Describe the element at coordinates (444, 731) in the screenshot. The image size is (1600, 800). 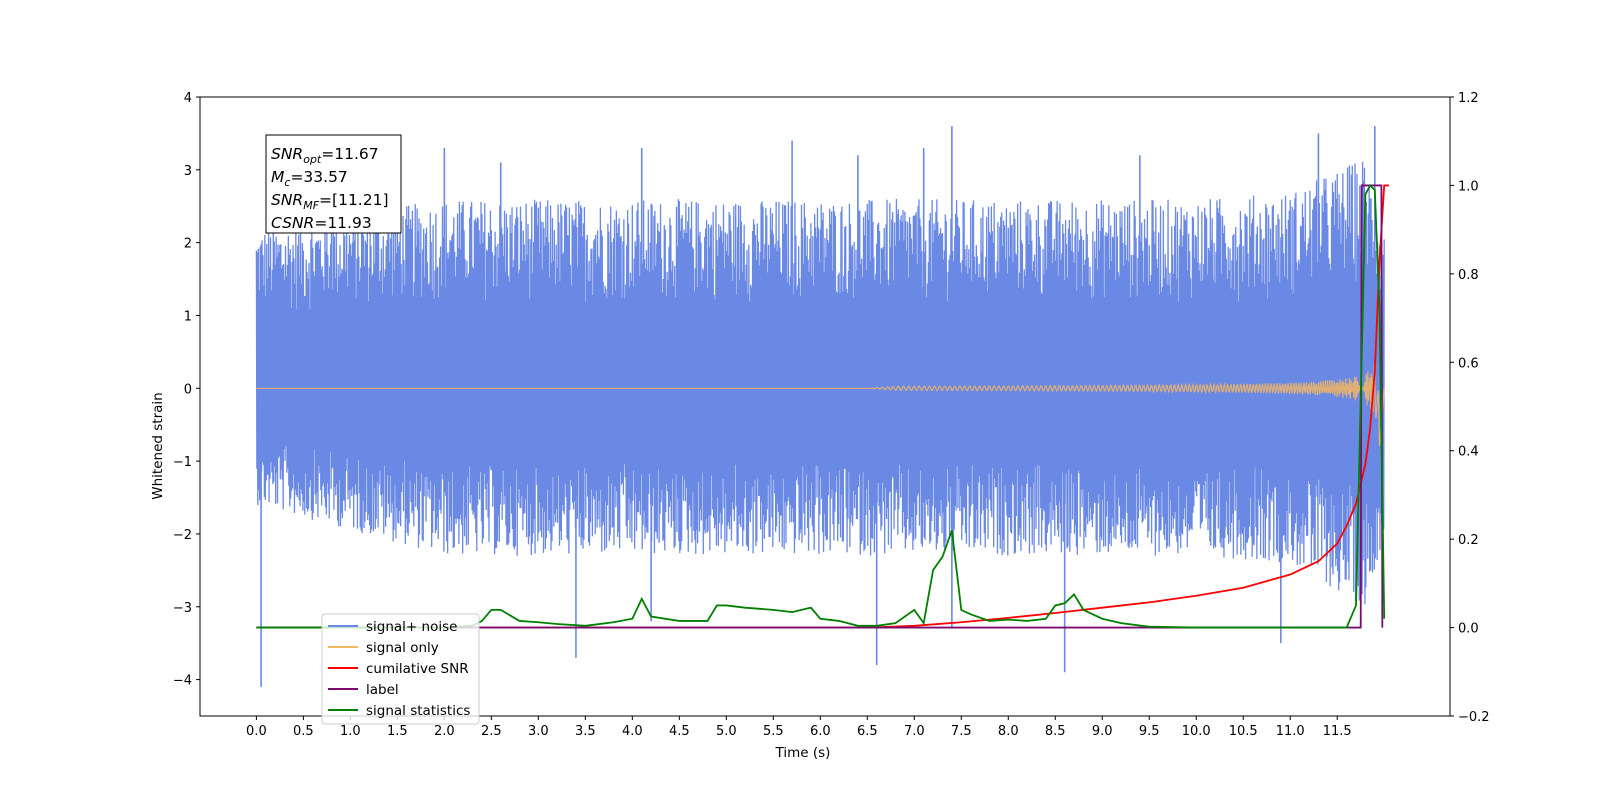
I see `x-tick-label: 2.0` at that location.